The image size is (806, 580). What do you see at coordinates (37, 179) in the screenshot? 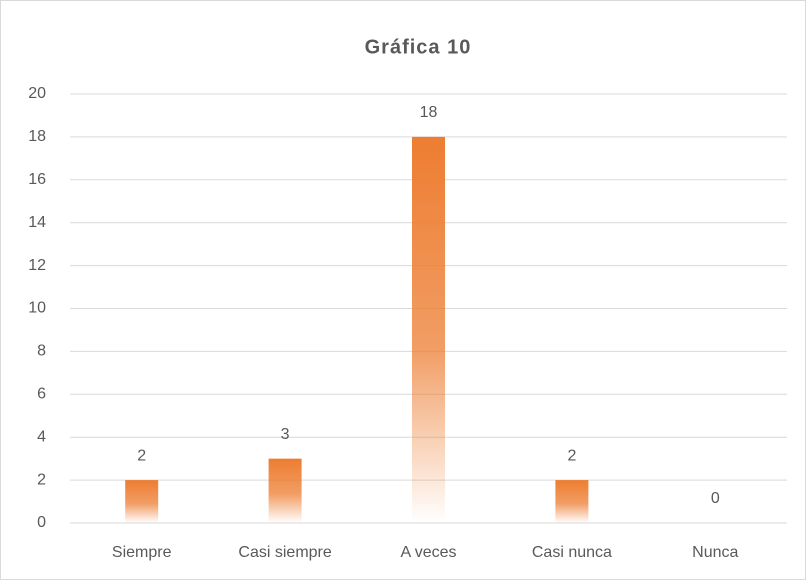
I see `y-tick-label: 16` at bounding box center [37, 179].